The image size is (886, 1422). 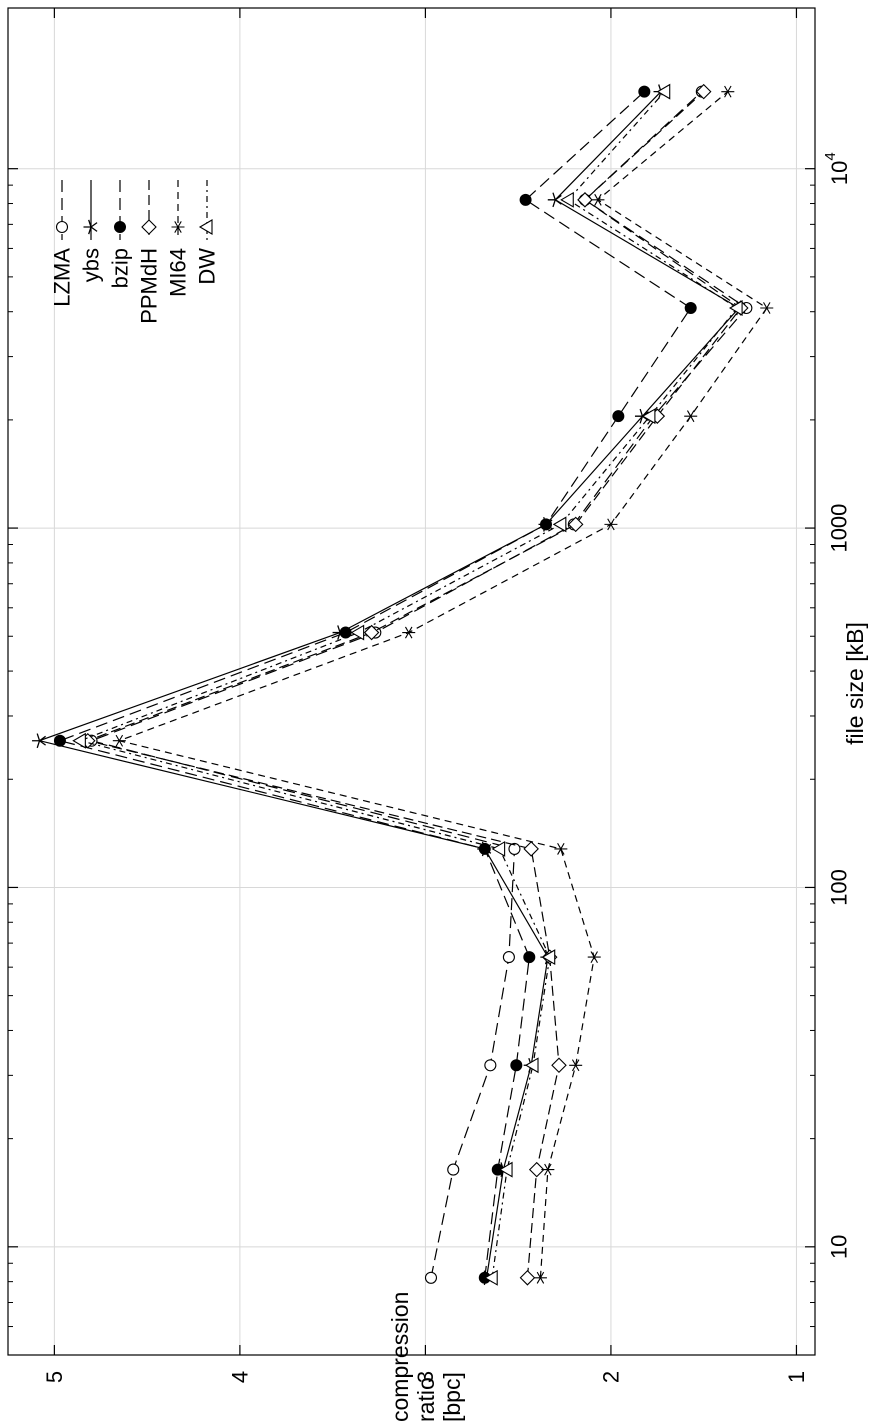 What do you see at coordinates (178, 238) in the screenshot?
I see `legend-item-mi64: MI64` at bounding box center [178, 238].